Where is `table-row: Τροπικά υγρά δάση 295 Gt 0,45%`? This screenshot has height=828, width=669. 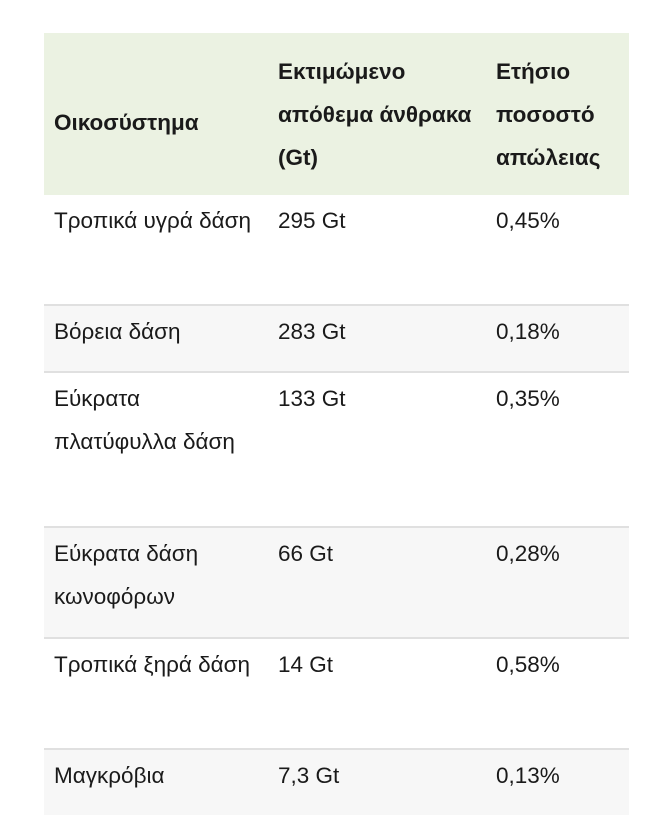 table-row: Τροπικά υγρά δάση 295 Gt 0,45% is located at coordinates (336, 250).